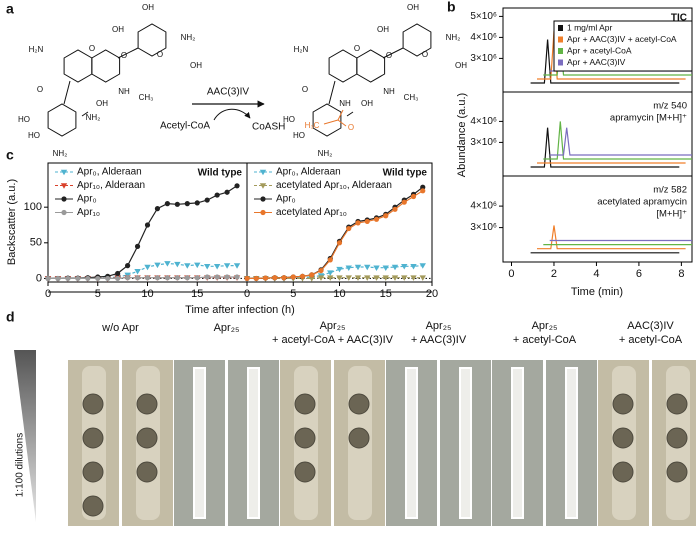  I want to click on acetyl-group: O H₃C, so click(329, 120).